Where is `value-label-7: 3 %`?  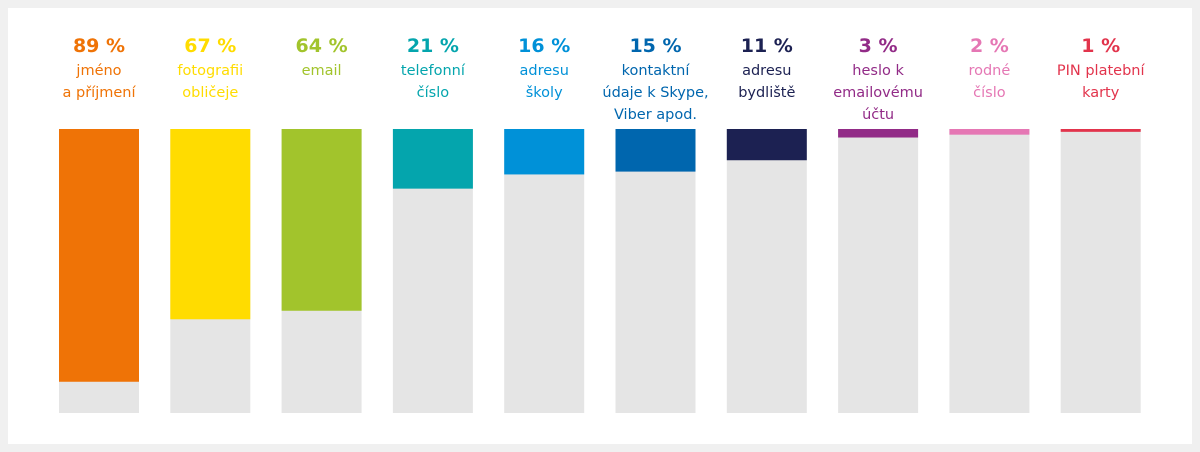
value-label-7: 3 % is located at coordinates (878, 46).